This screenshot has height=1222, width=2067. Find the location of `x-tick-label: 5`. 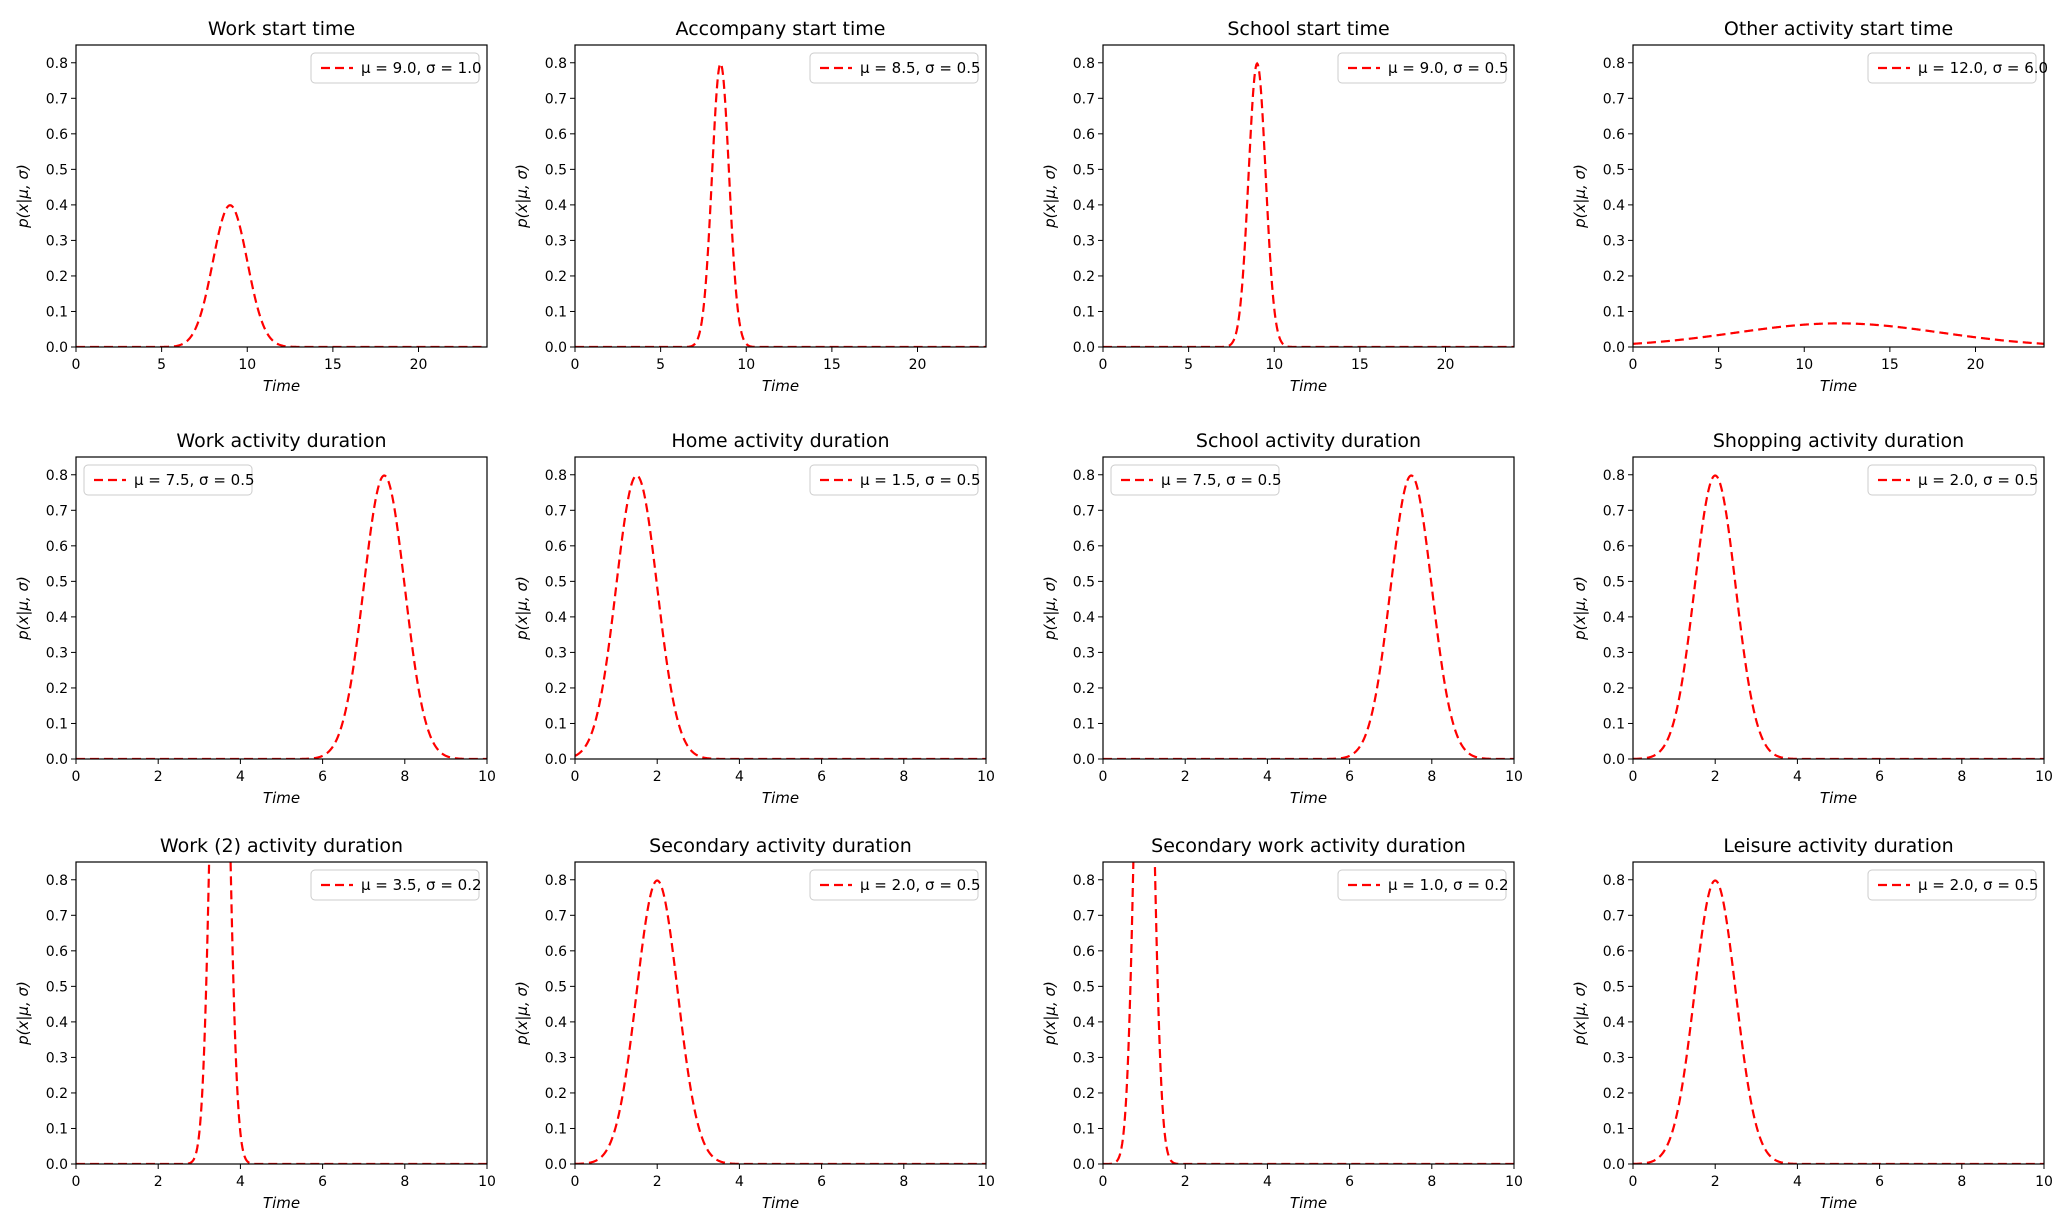

x-tick-label: 5 is located at coordinates (1718, 365).